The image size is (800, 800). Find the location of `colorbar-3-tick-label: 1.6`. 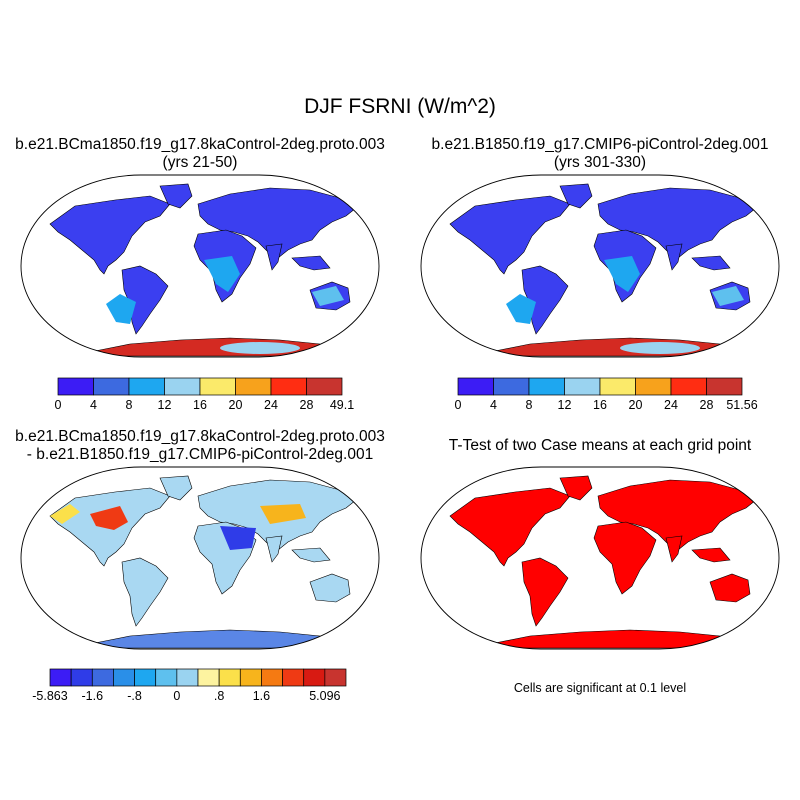

colorbar-3-tick-label: 1.6 is located at coordinates (261, 696).